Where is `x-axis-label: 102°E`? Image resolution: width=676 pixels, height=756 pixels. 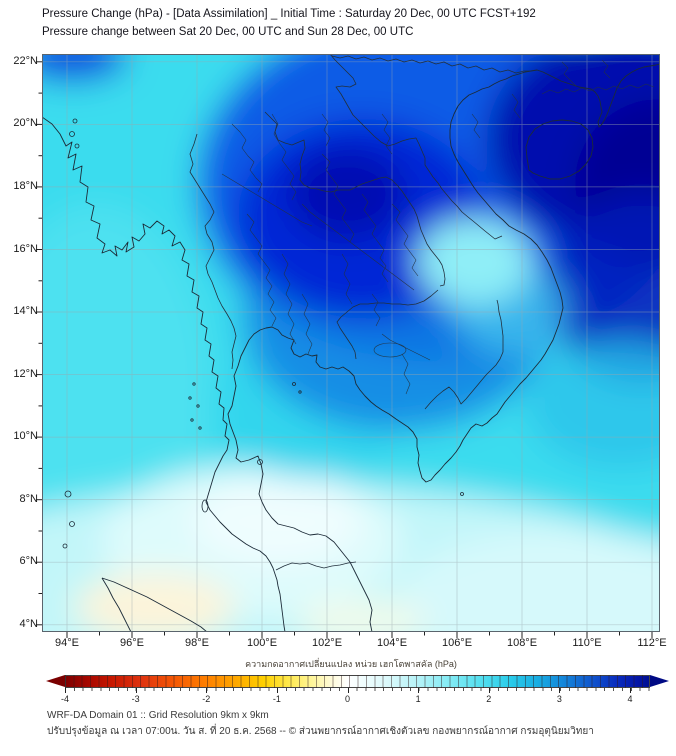 x-axis-label: 102°E is located at coordinates (327, 643).